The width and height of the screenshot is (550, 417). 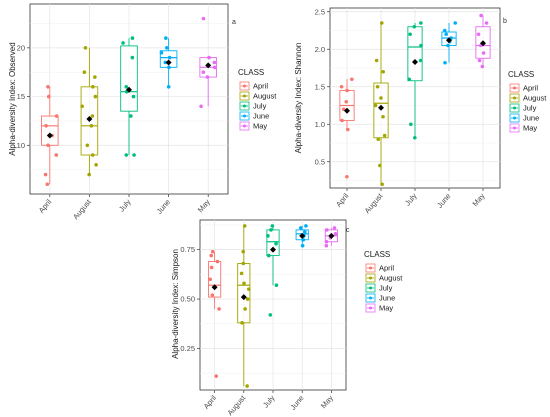 What do you see at coordinates (415, 100) in the screenshot?
I see `box-marks` at bounding box center [415, 100].